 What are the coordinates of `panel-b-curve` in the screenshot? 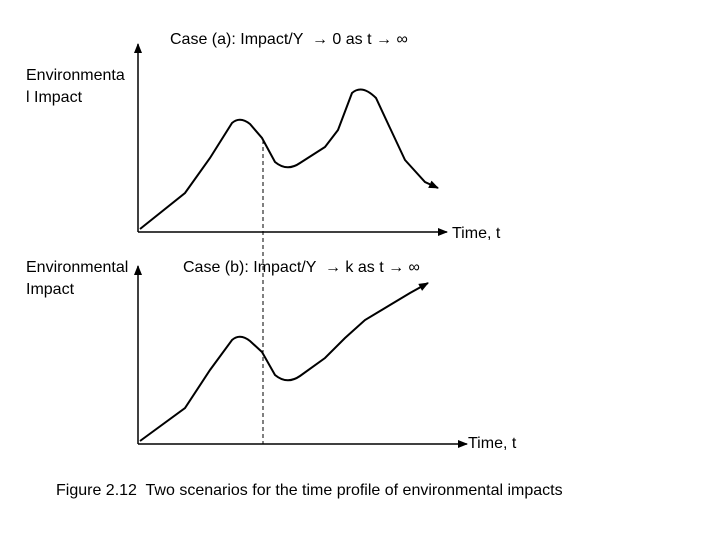 It's located at (284, 362).